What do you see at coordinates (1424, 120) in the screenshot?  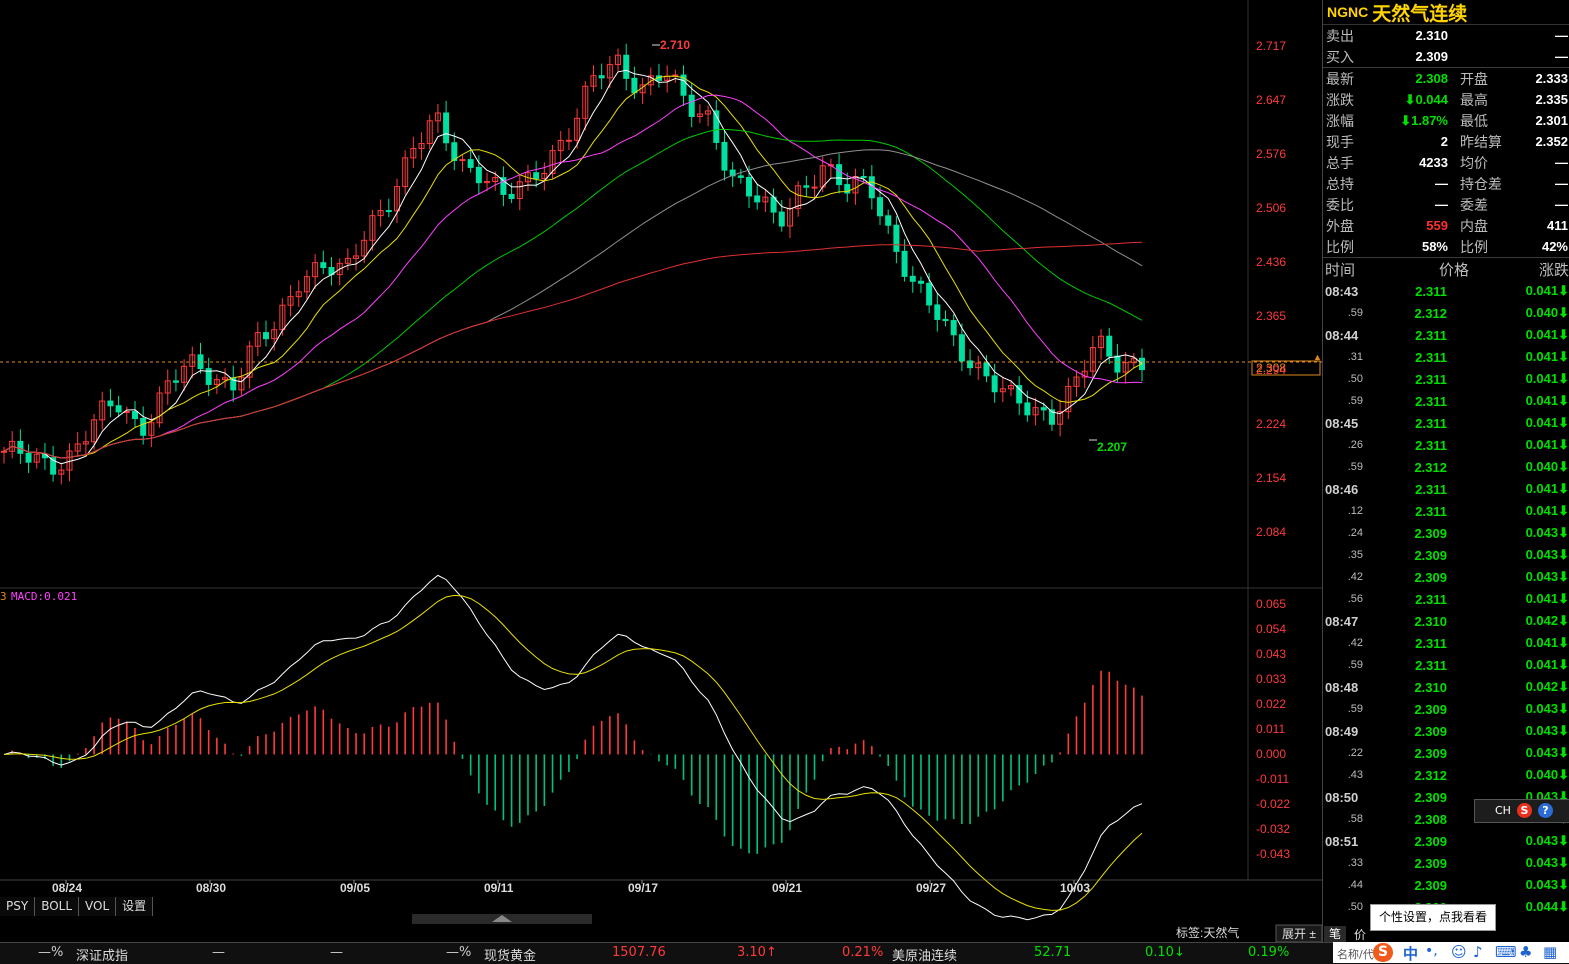 I see `quote-value: ⬇1.87%` at bounding box center [1424, 120].